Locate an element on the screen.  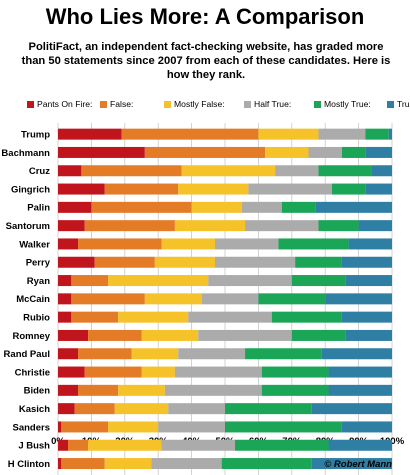
category-label: H Clinton is located at coordinates (29, 464).